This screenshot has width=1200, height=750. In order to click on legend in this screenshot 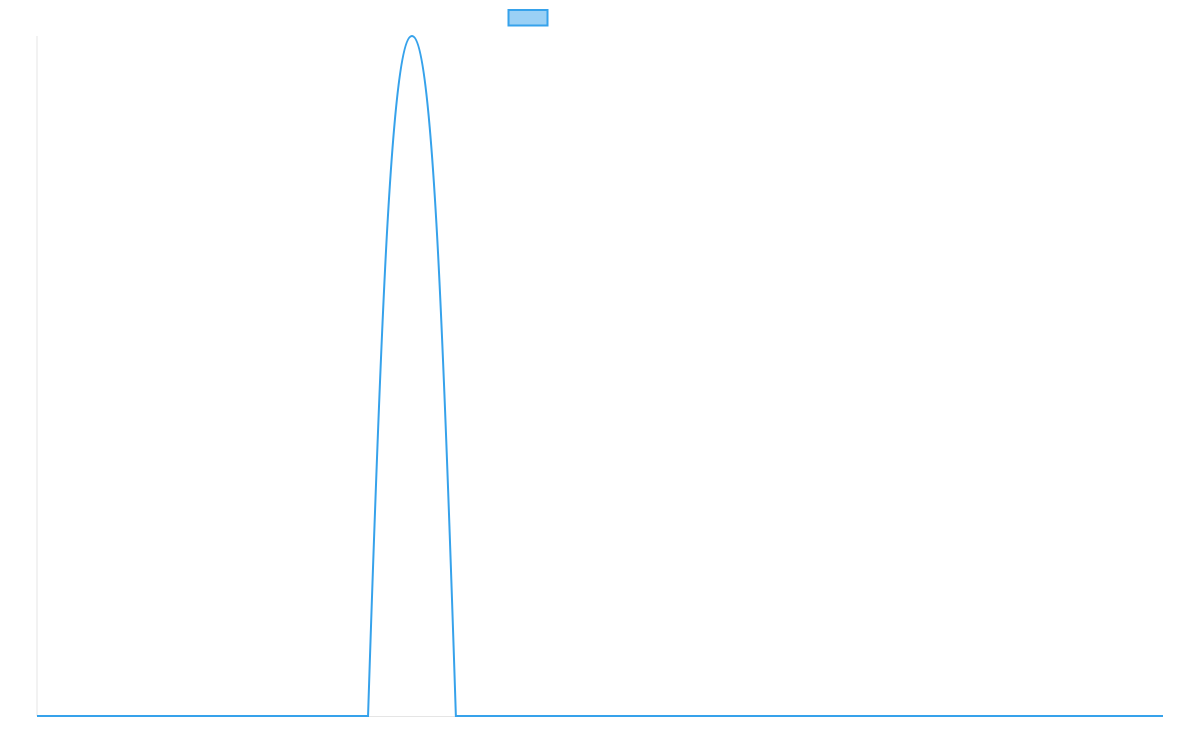, I will do `click(528, 18)`.